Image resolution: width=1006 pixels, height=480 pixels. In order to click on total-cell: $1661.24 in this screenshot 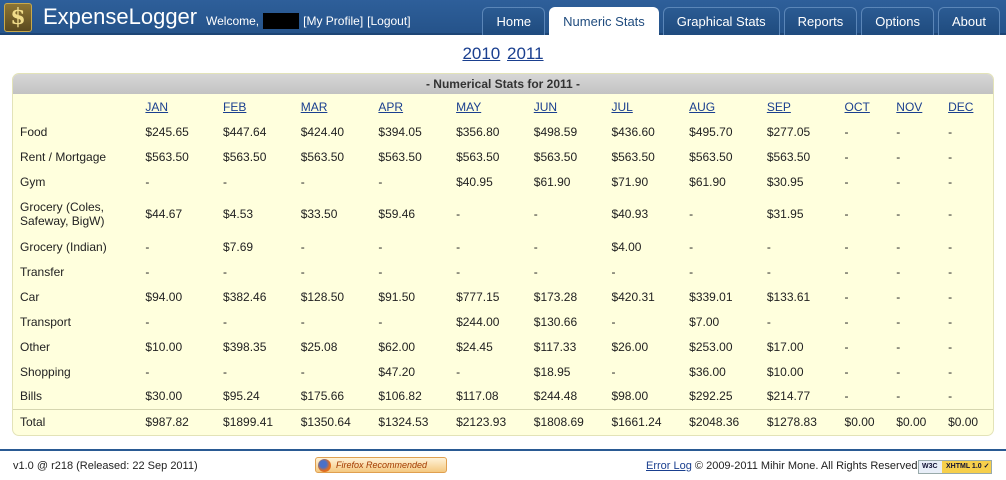, I will do `click(643, 421)`.